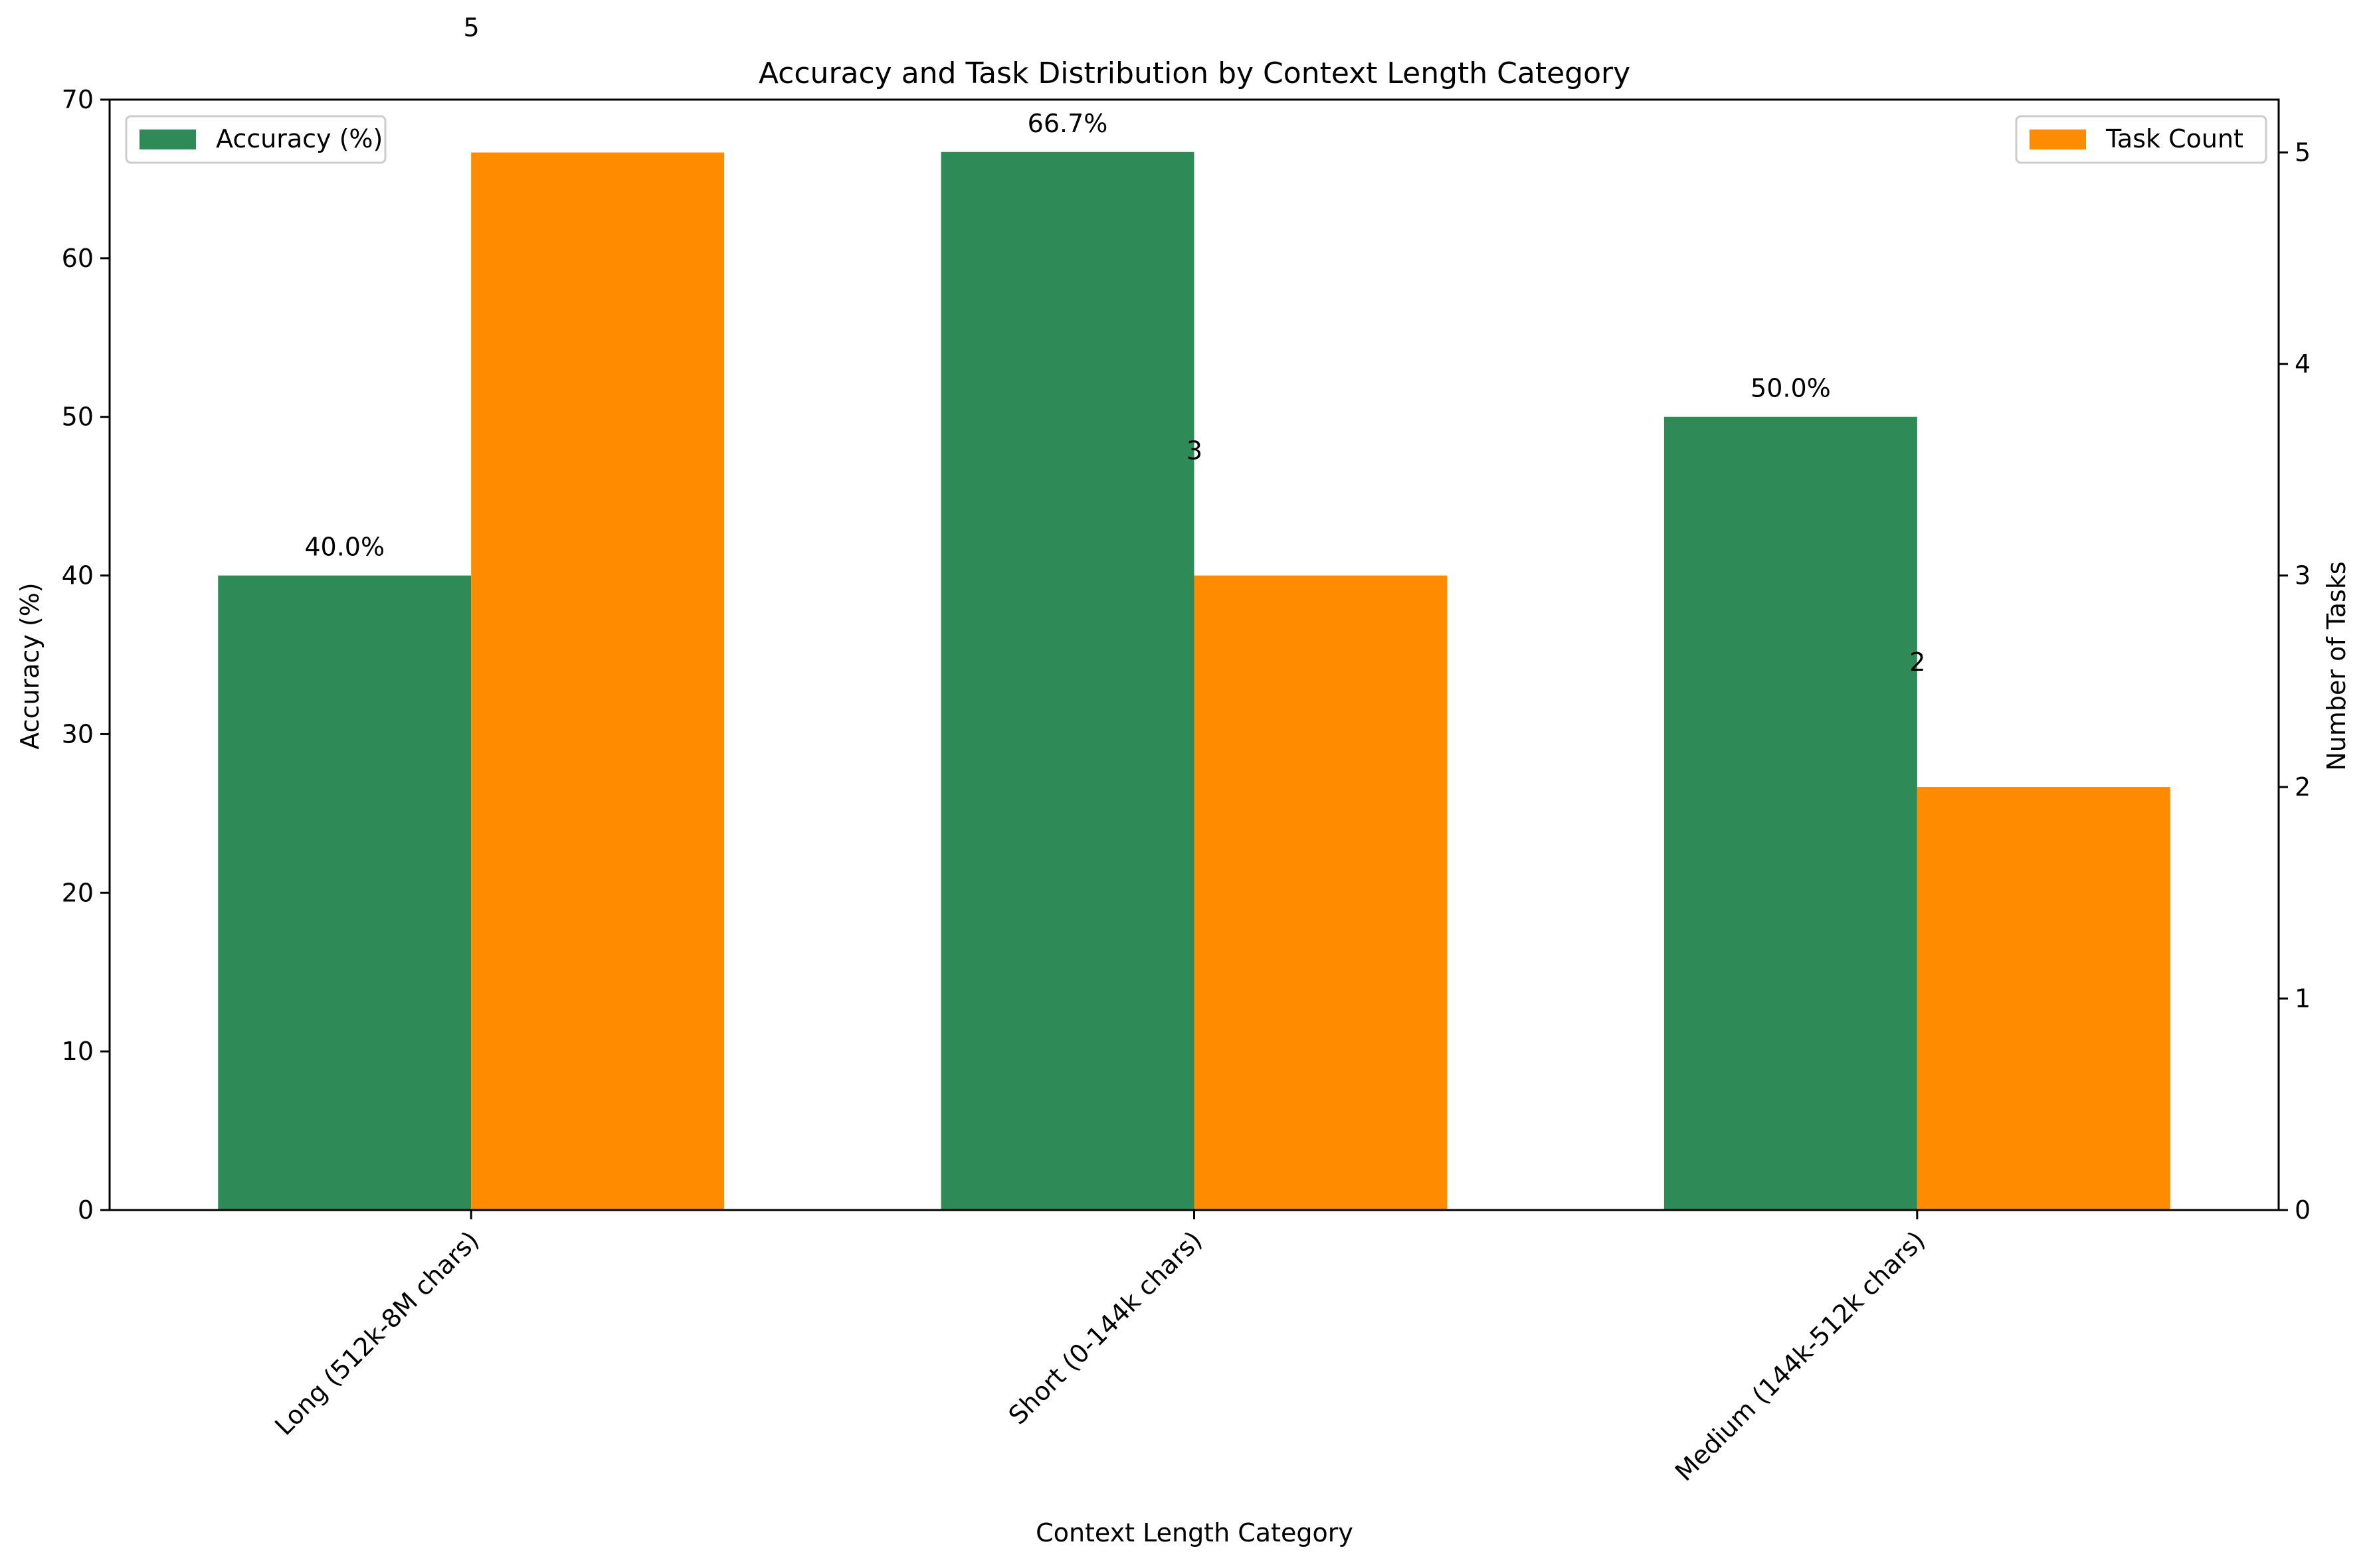 The height and width of the screenshot is (1568, 2371). What do you see at coordinates (168, 139) in the screenshot?
I see `legend-swatch-accuracy` at bounding box center [168, 139].